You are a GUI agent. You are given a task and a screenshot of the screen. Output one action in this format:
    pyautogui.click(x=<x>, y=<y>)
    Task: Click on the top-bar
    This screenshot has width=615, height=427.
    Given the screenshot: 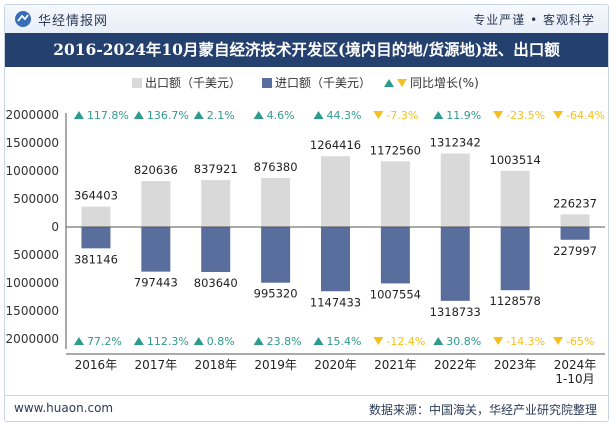 What is the action you would take?
    pyautogui.click(x=306, y=19)
    